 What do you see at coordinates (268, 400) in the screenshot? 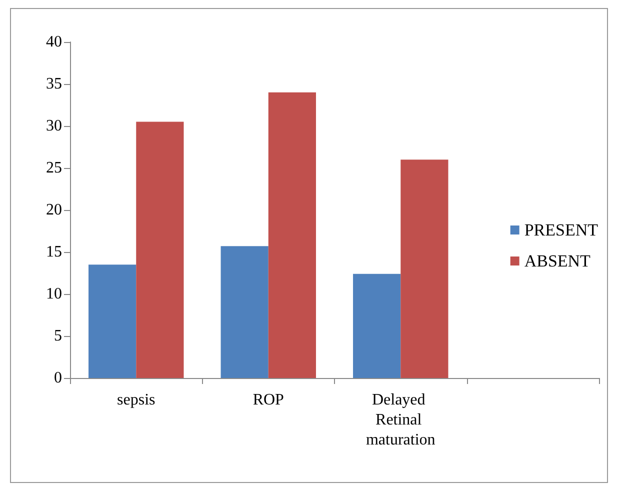
I see `x-tick-label: ROP` at bounding box center [268, 400].